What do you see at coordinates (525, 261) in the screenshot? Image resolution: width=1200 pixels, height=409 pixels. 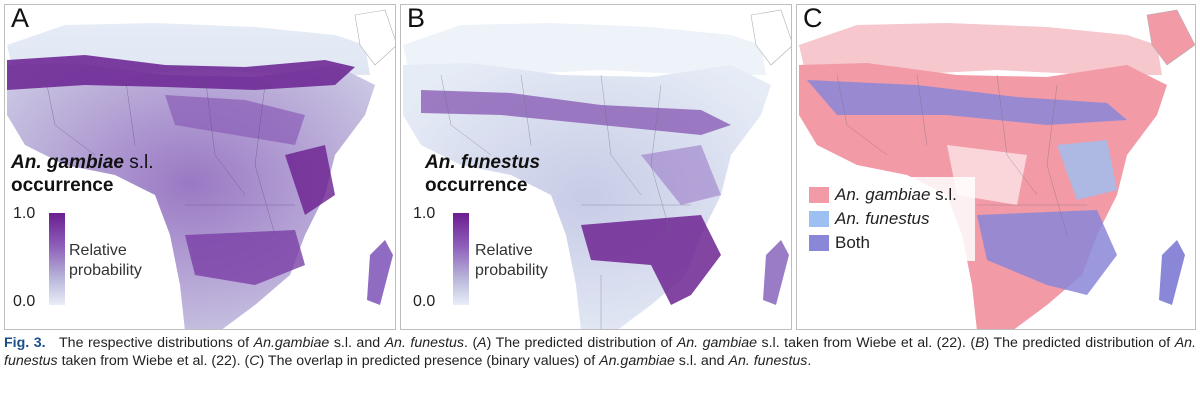 I see `panel-b-scale-label: Relative probability` at bounding box center [525, 261].